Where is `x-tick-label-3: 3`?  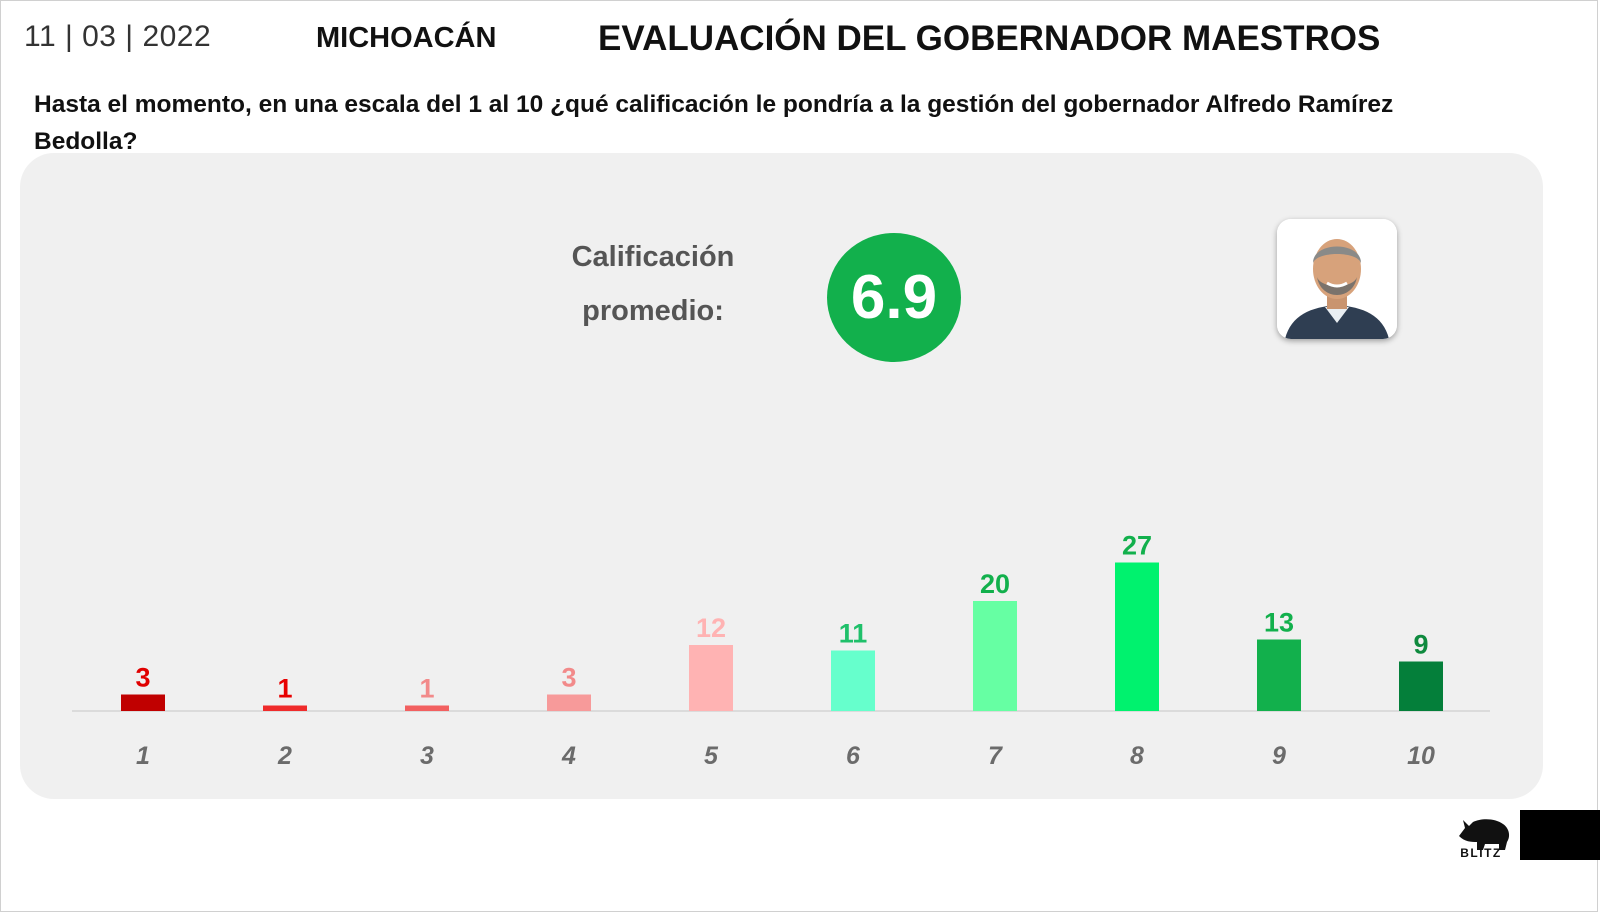 x-tick-label-3: 3 is located at coordinates (427, 756).